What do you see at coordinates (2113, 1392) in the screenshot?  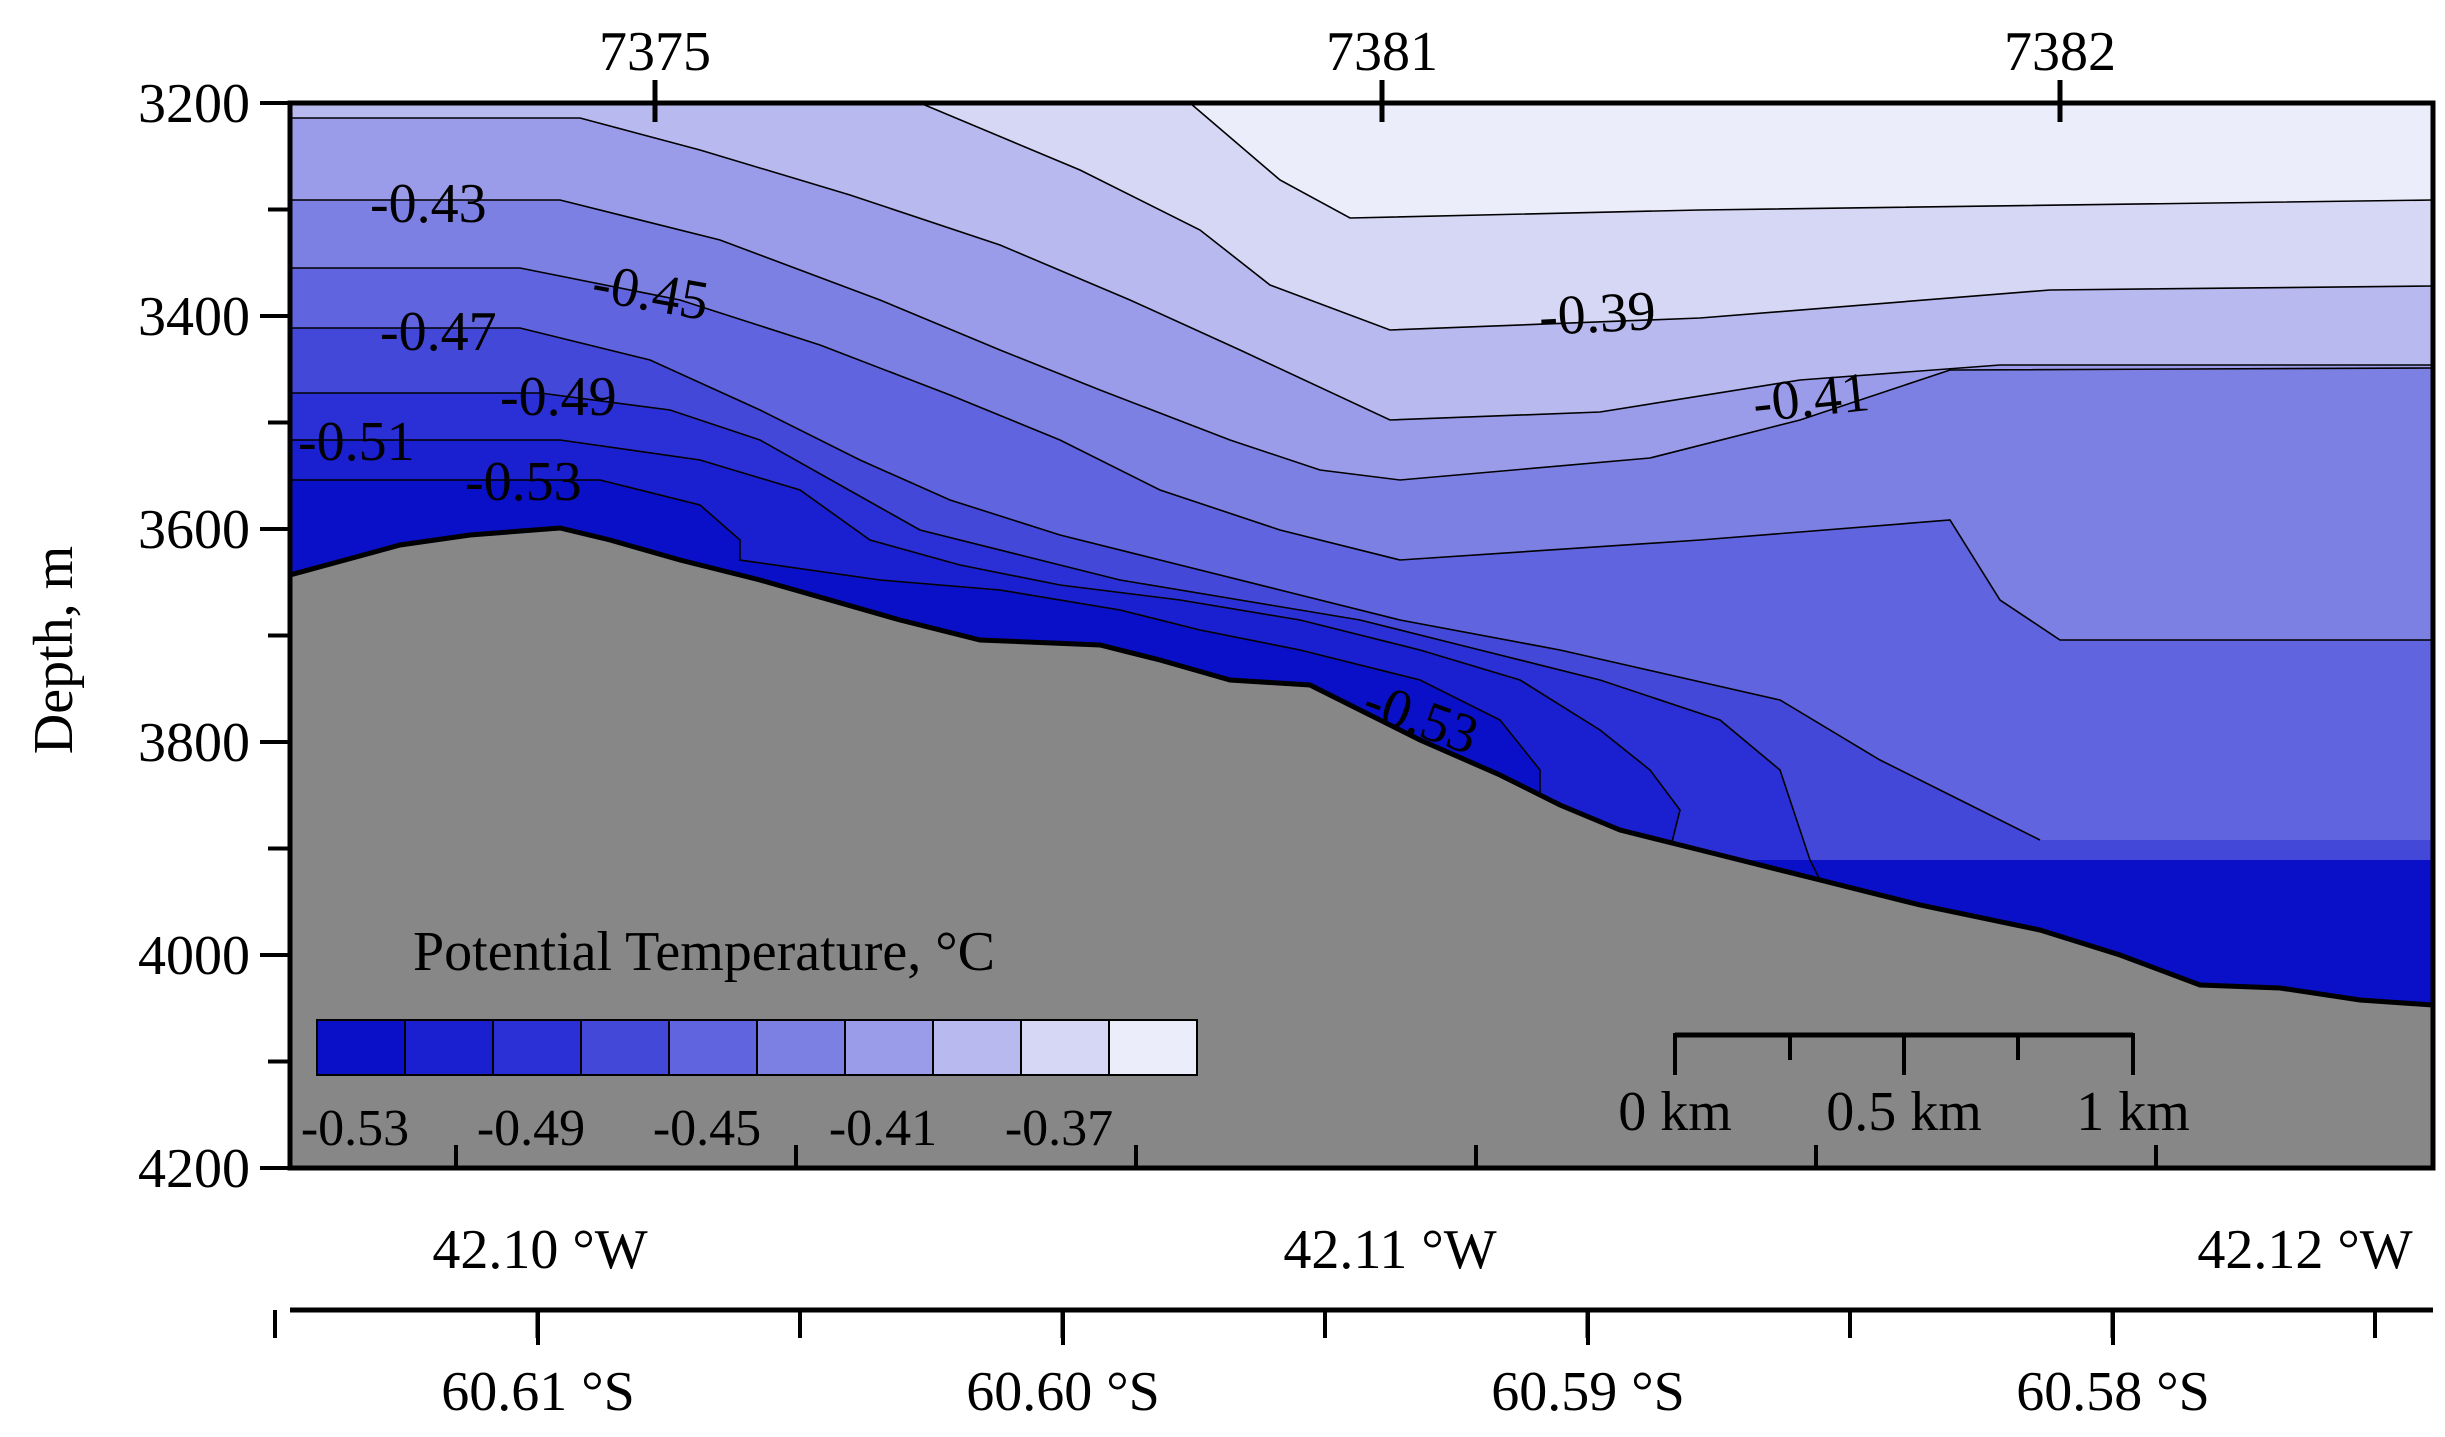 I see `latitude-label: 60.58 °S` at bounding box center [2113, 1392].